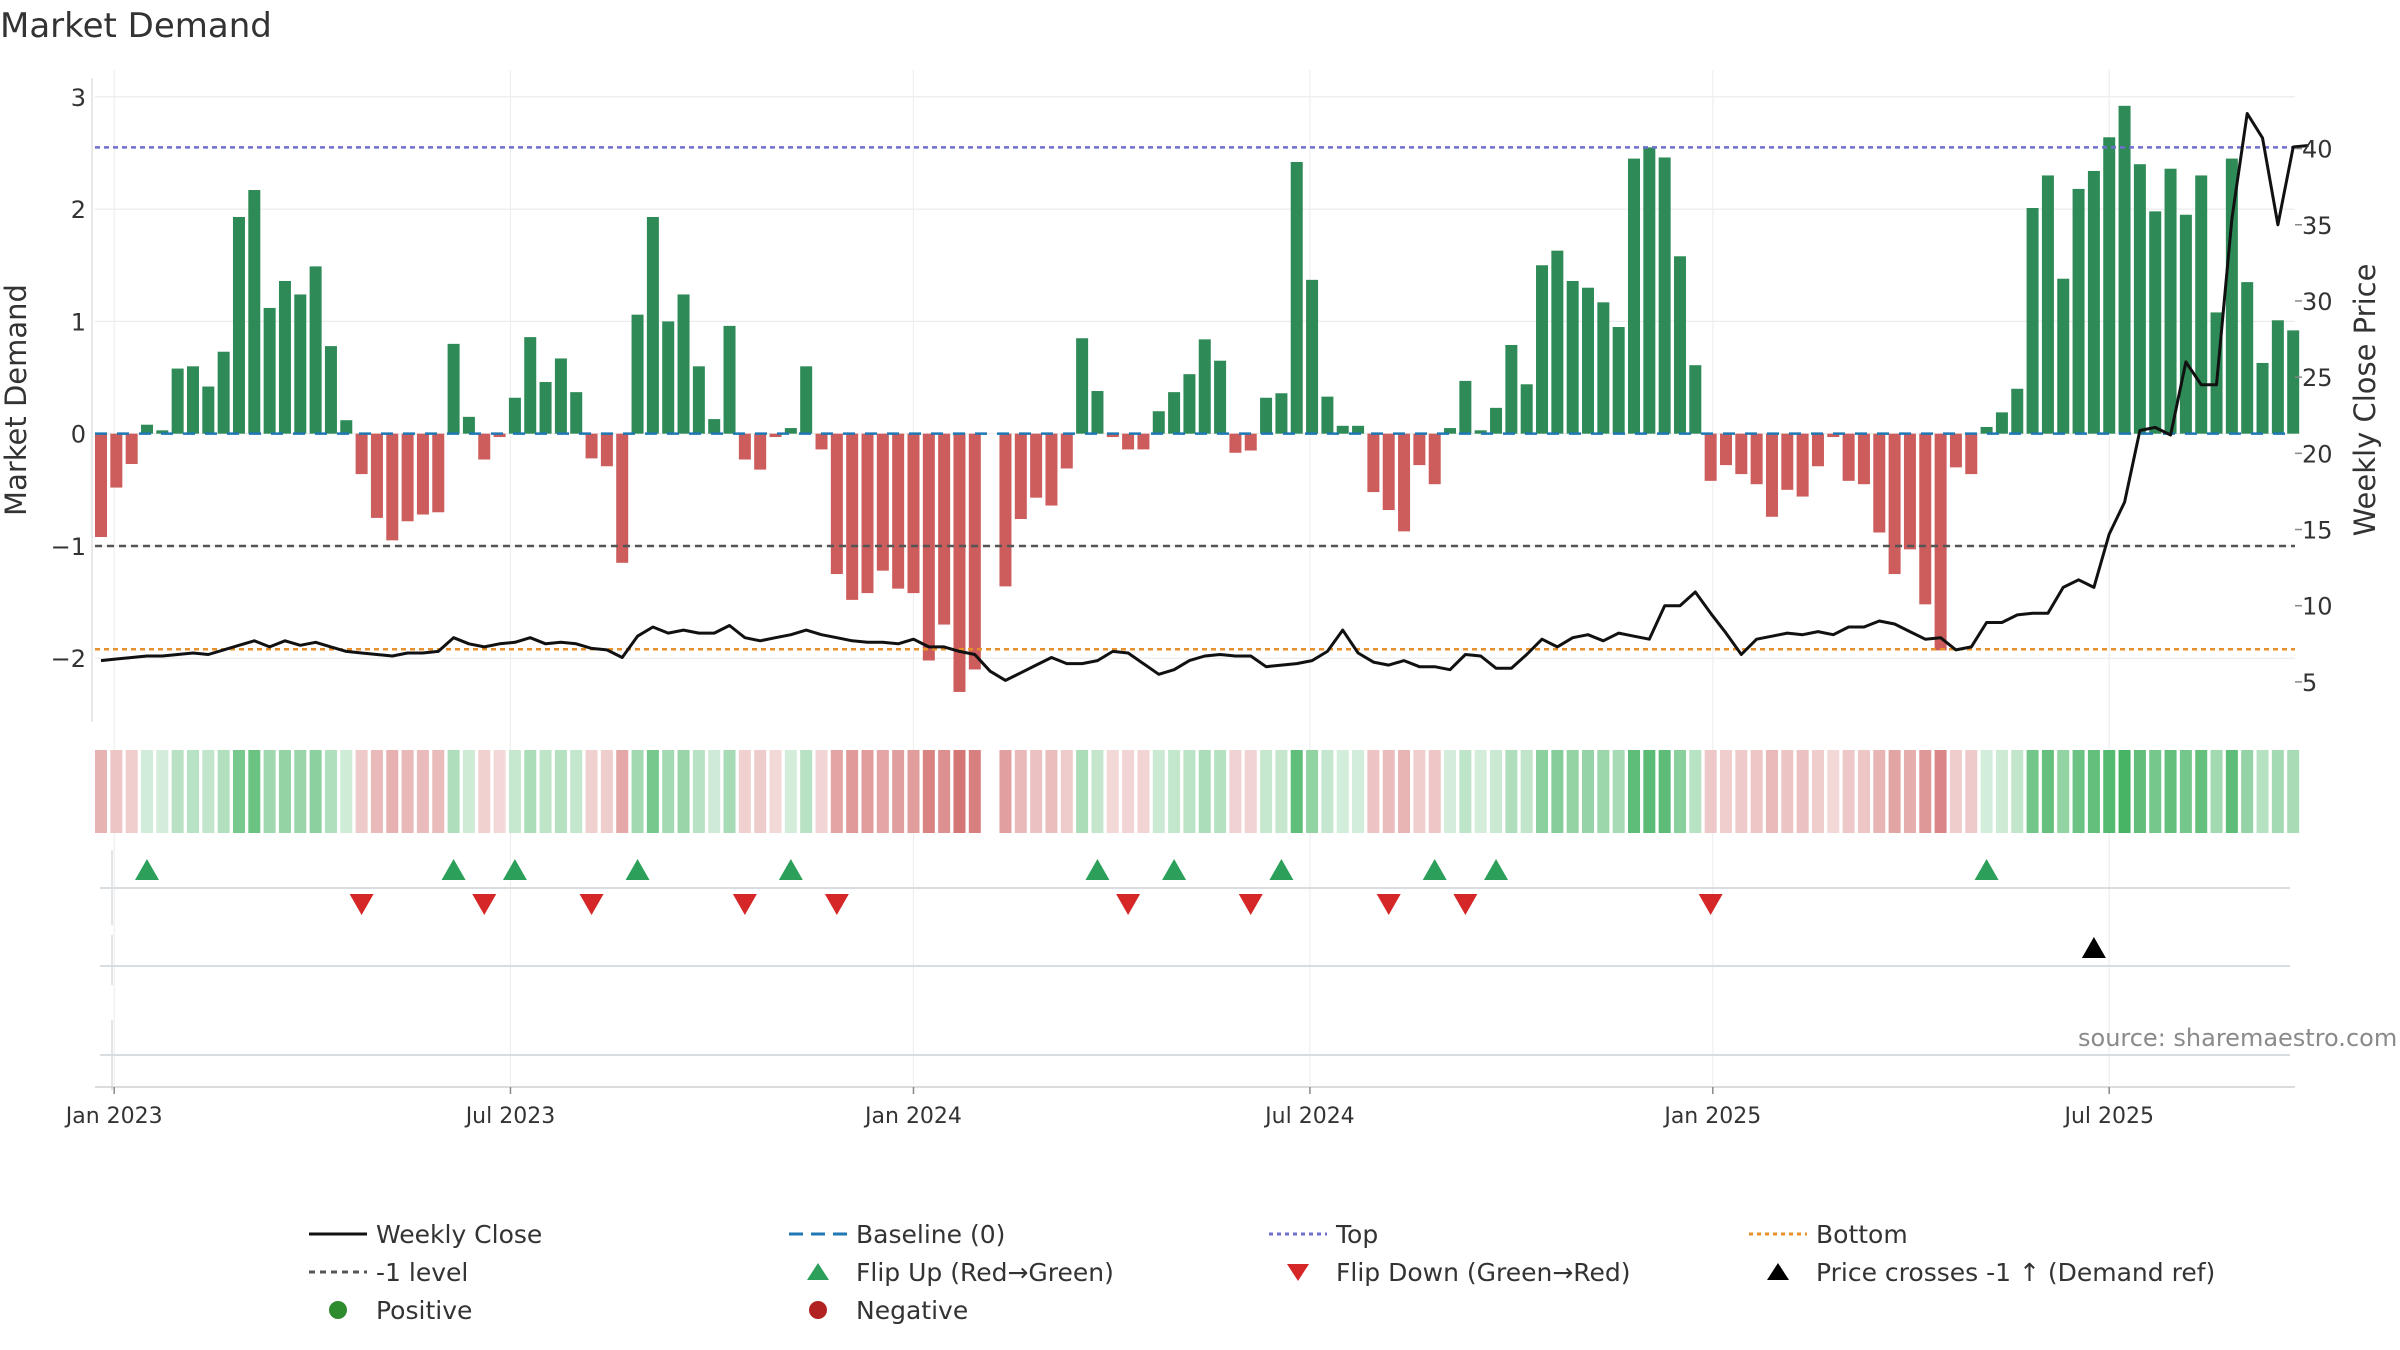  I want to click on legend-item-baseline: Baseline (0), so click(892, 1234).